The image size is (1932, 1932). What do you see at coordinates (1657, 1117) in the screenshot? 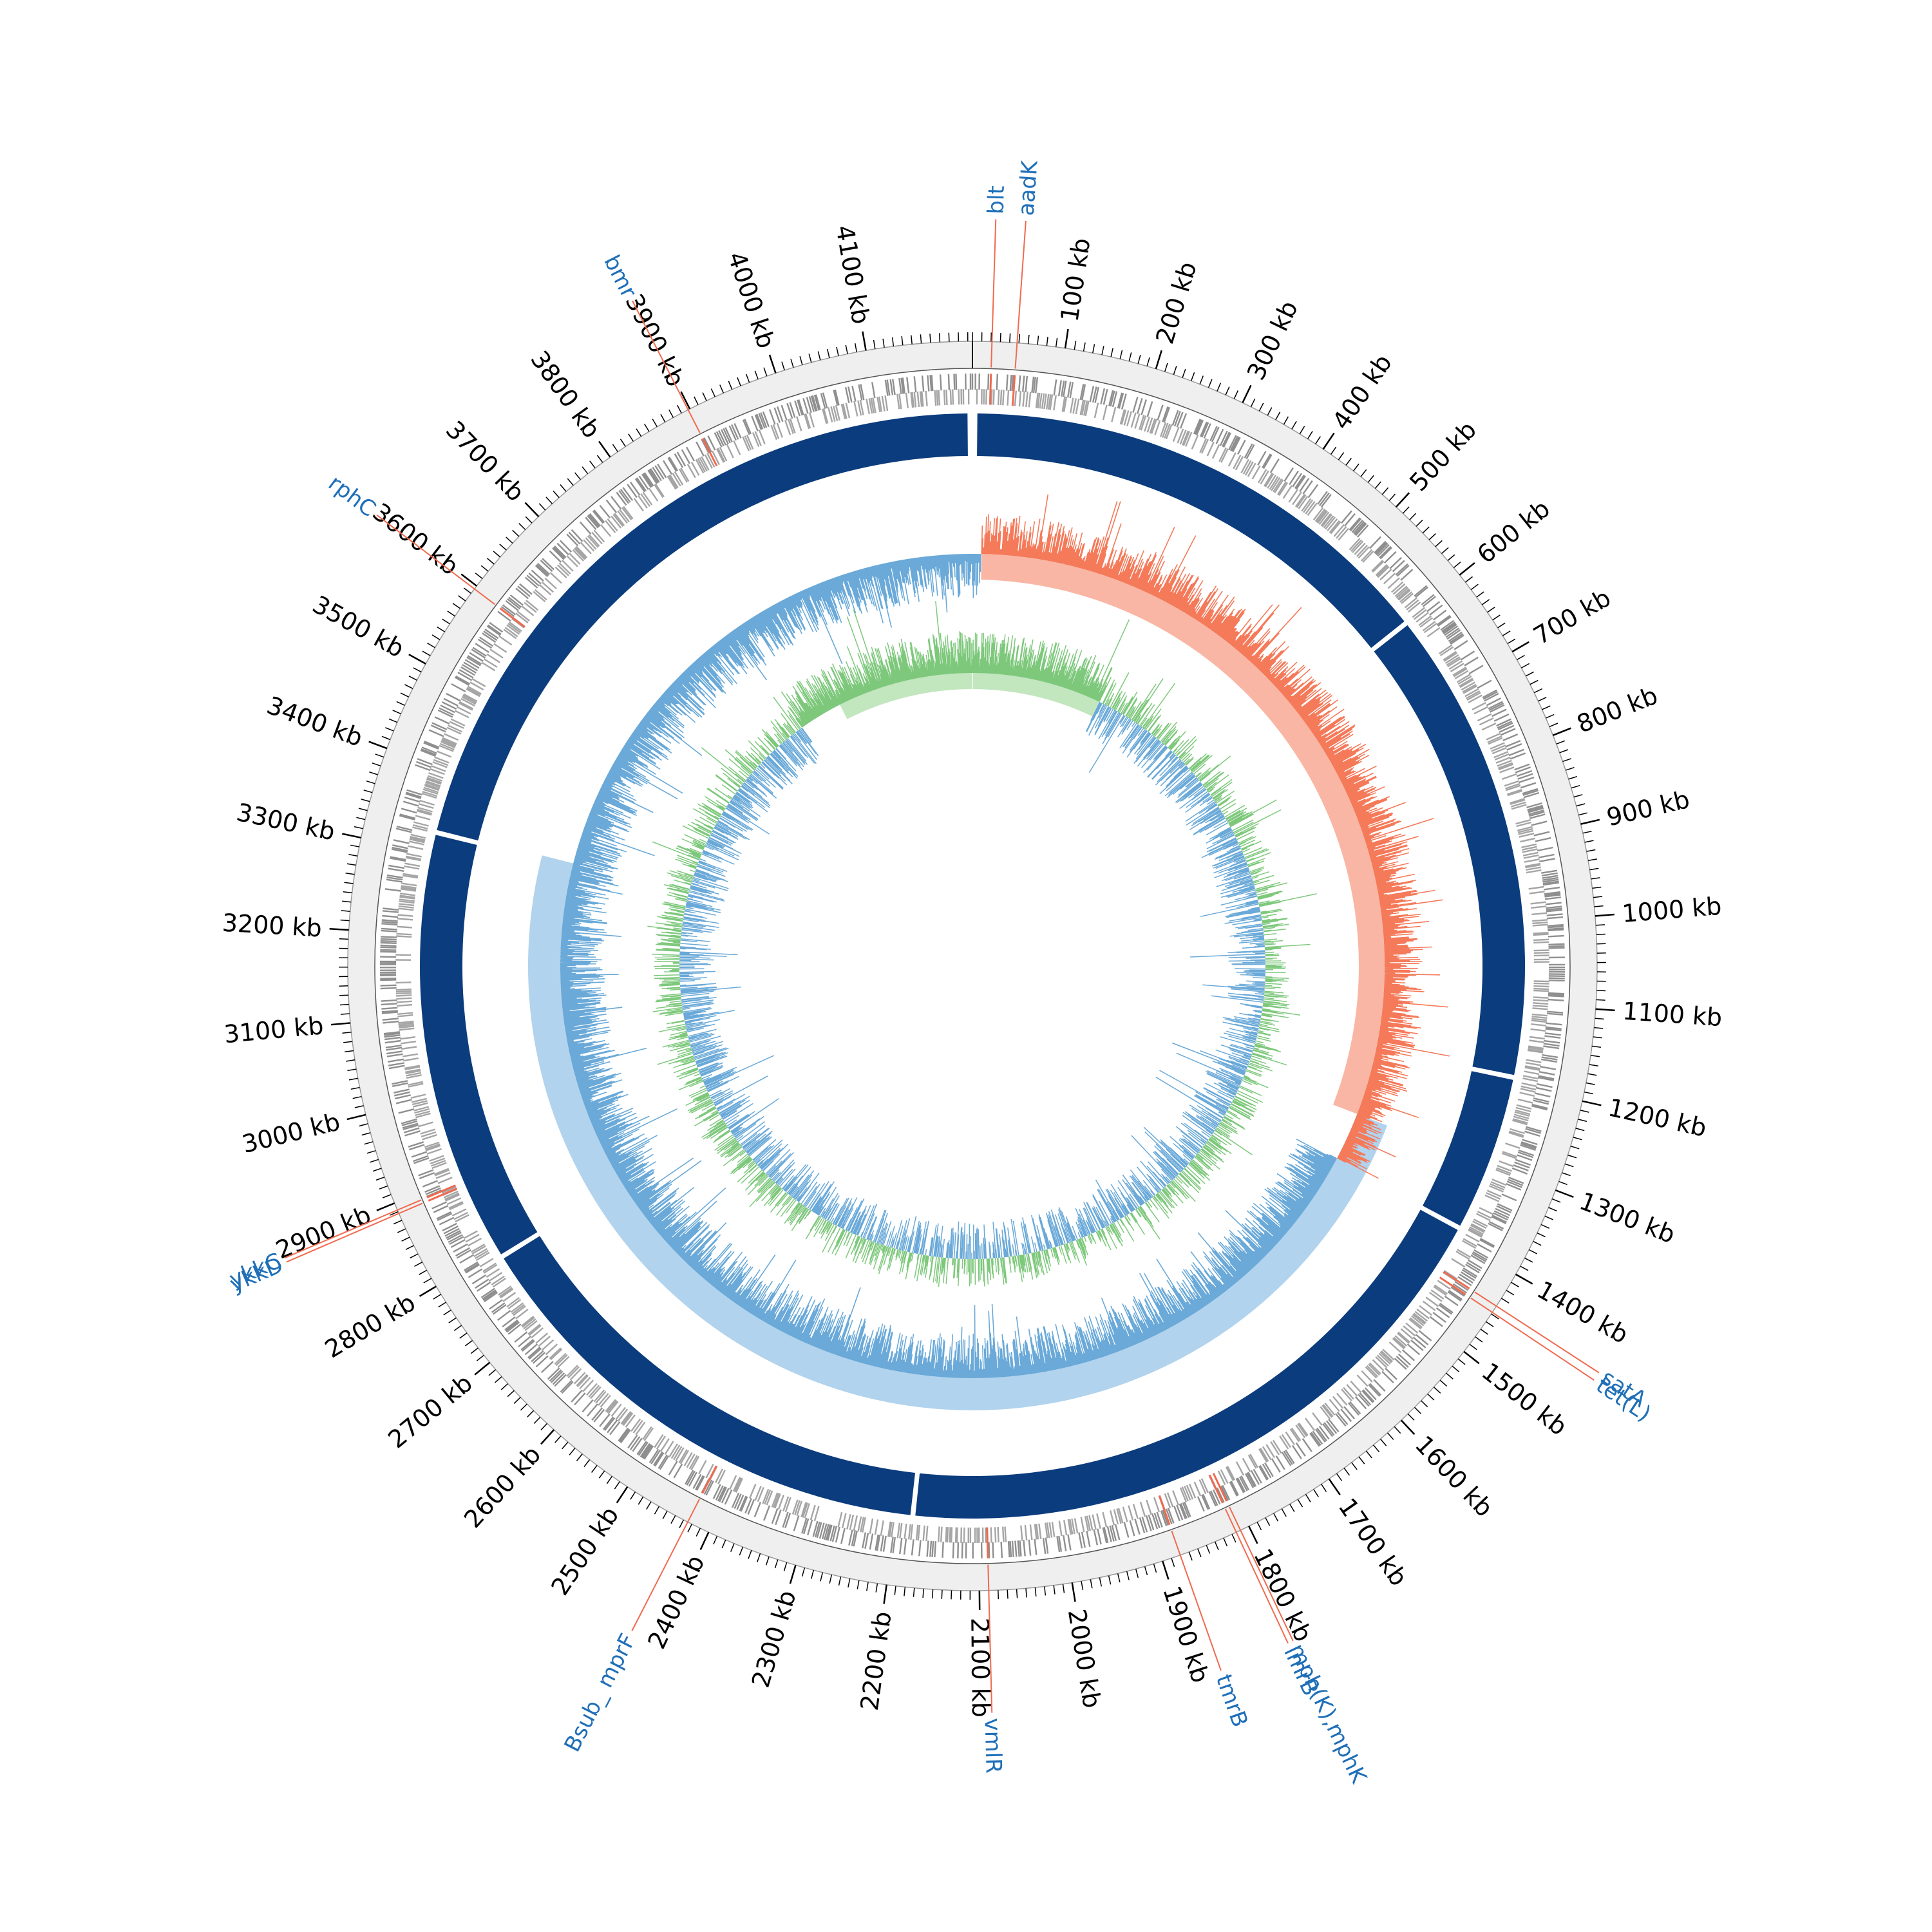
I see `tick-label: 1200 kb` at bounding box center [1657, 1117].